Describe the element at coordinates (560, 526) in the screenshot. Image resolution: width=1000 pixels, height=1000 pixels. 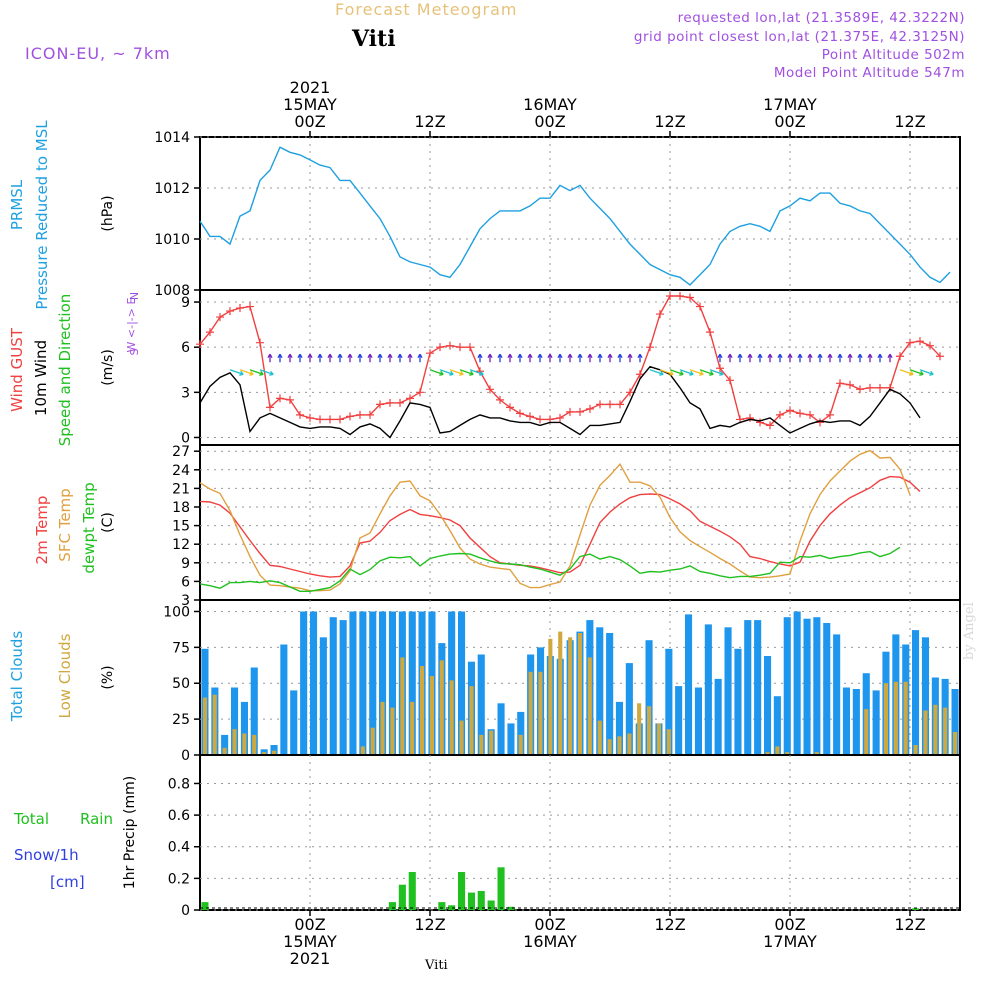
I see `series-line-2m-temp` at that location.